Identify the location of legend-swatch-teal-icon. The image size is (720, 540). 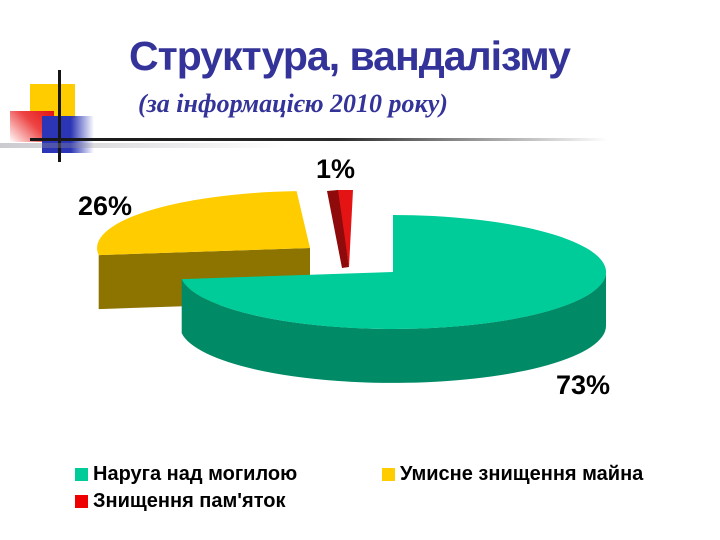
(81, 474).